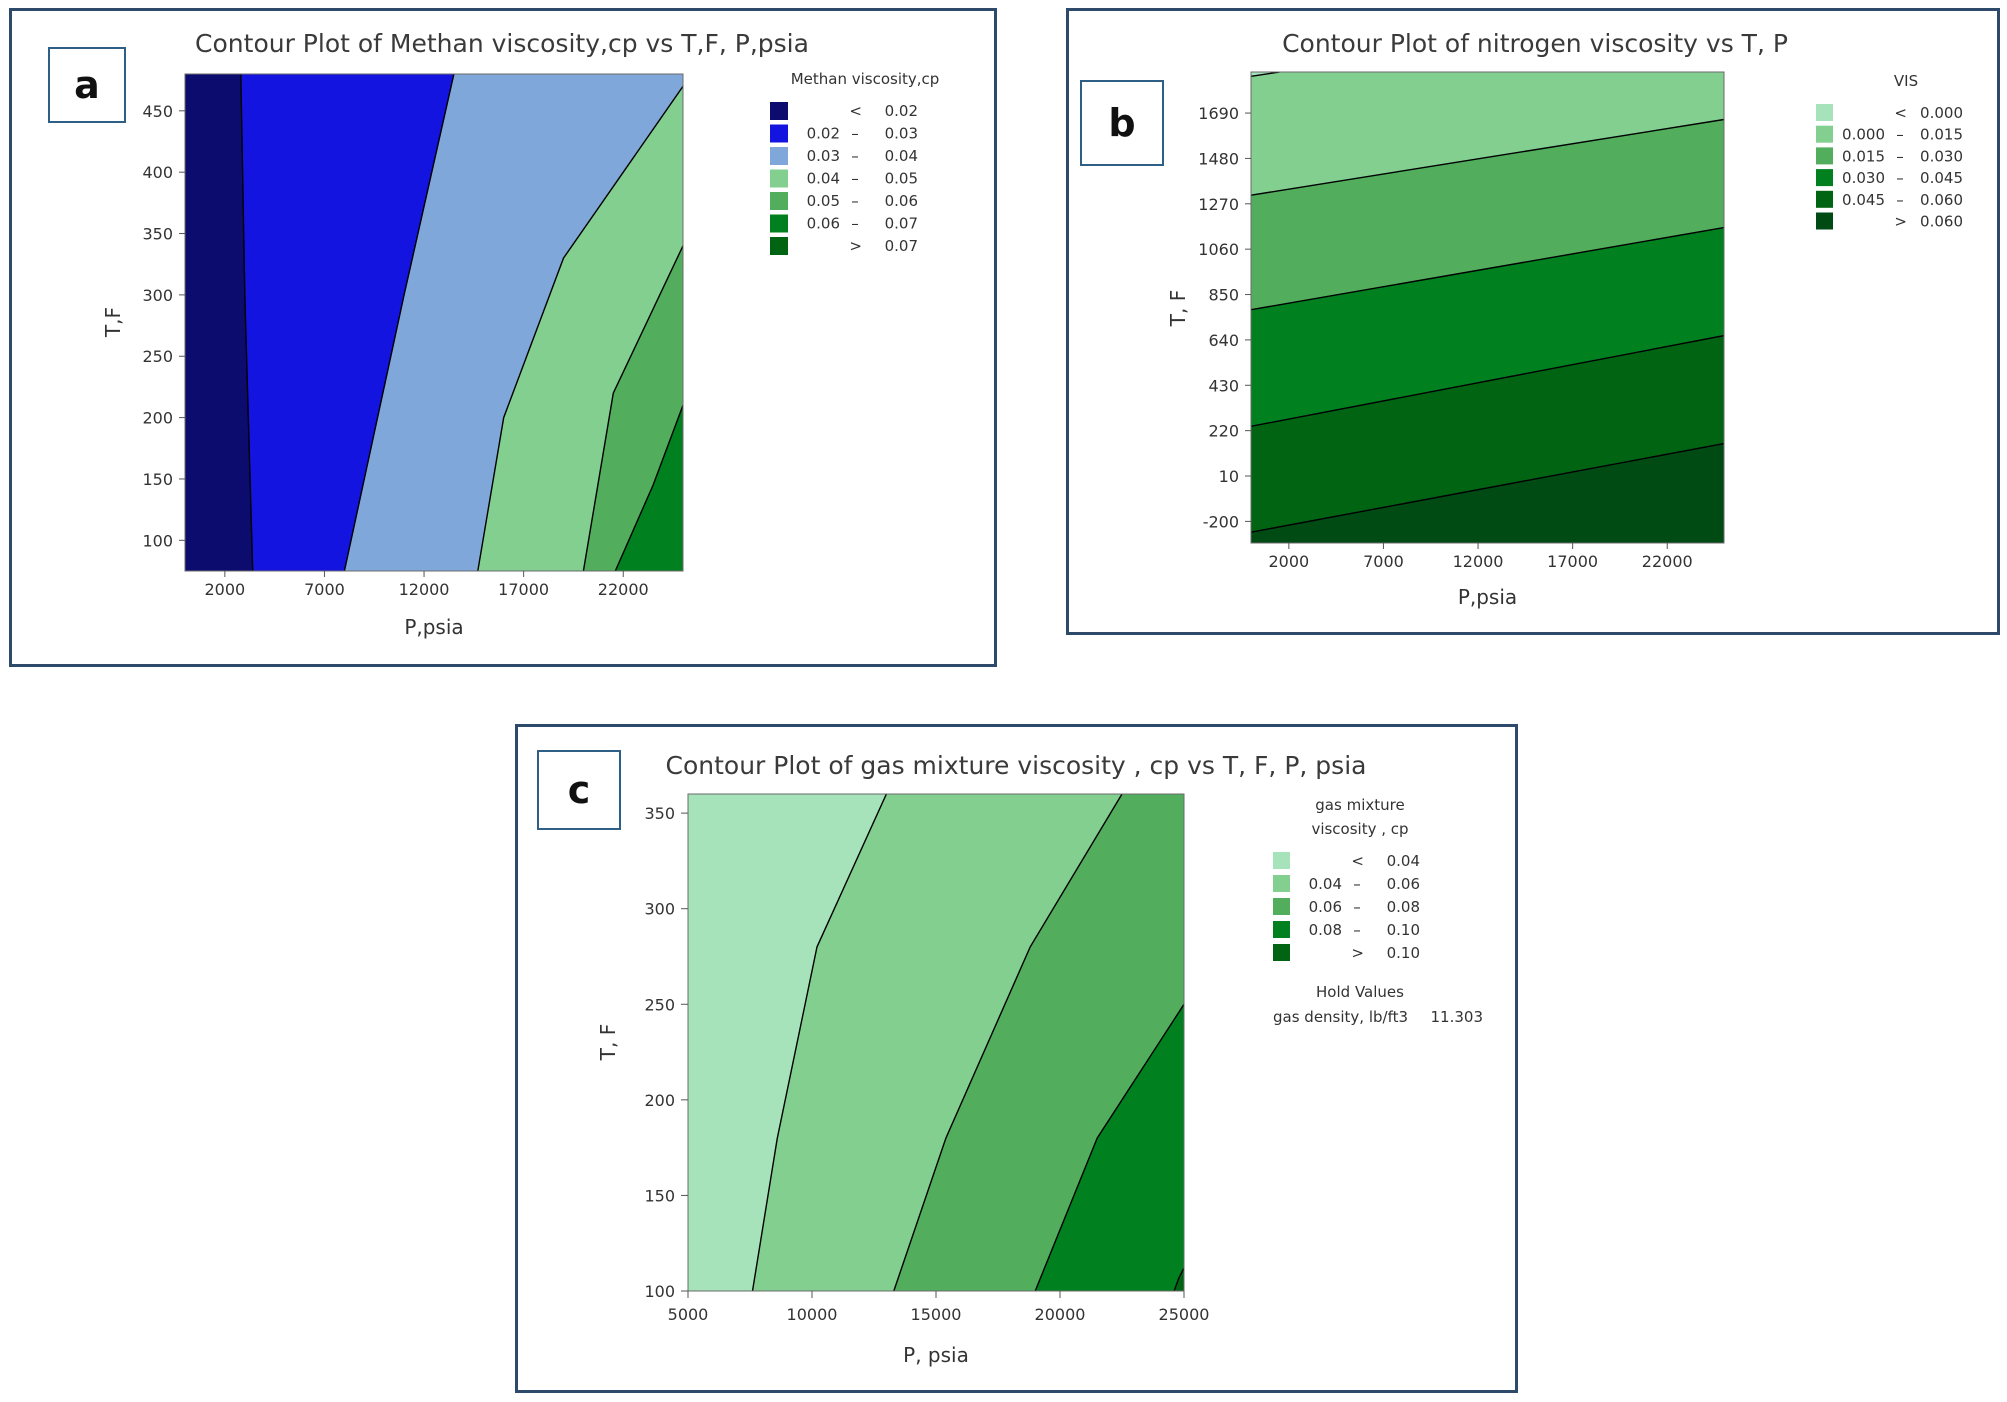 The width and height of the screenshot is (2007, 1402). Describe the element at coordinates (1900, 113) in the screenshot. I see `legend-op-b: <` at that location.